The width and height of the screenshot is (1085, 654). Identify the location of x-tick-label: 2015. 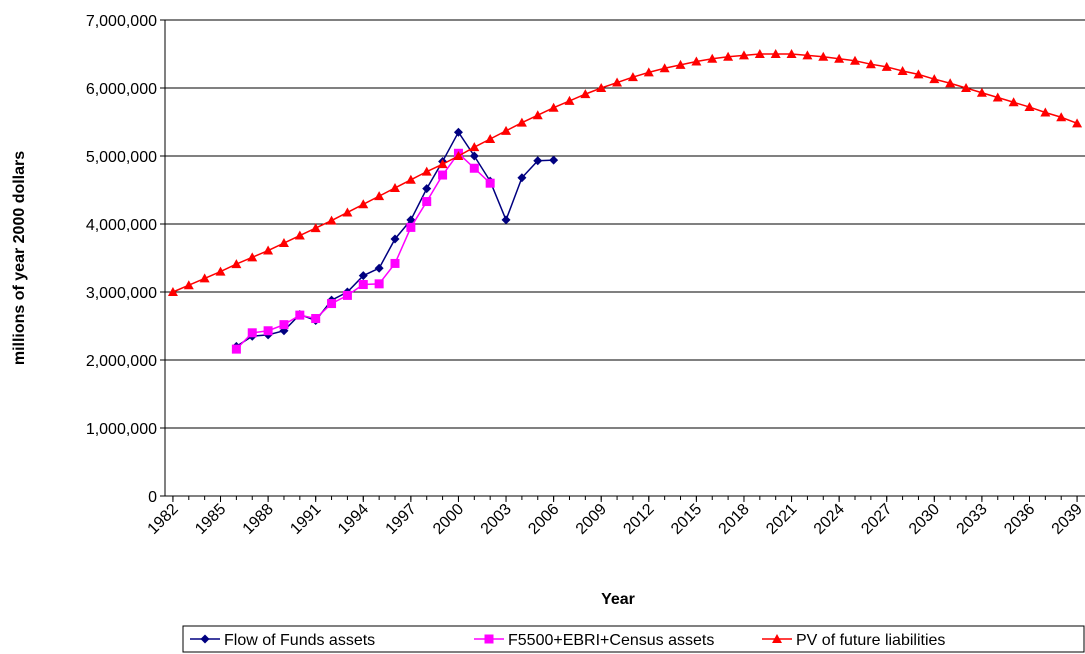
(686, 519).